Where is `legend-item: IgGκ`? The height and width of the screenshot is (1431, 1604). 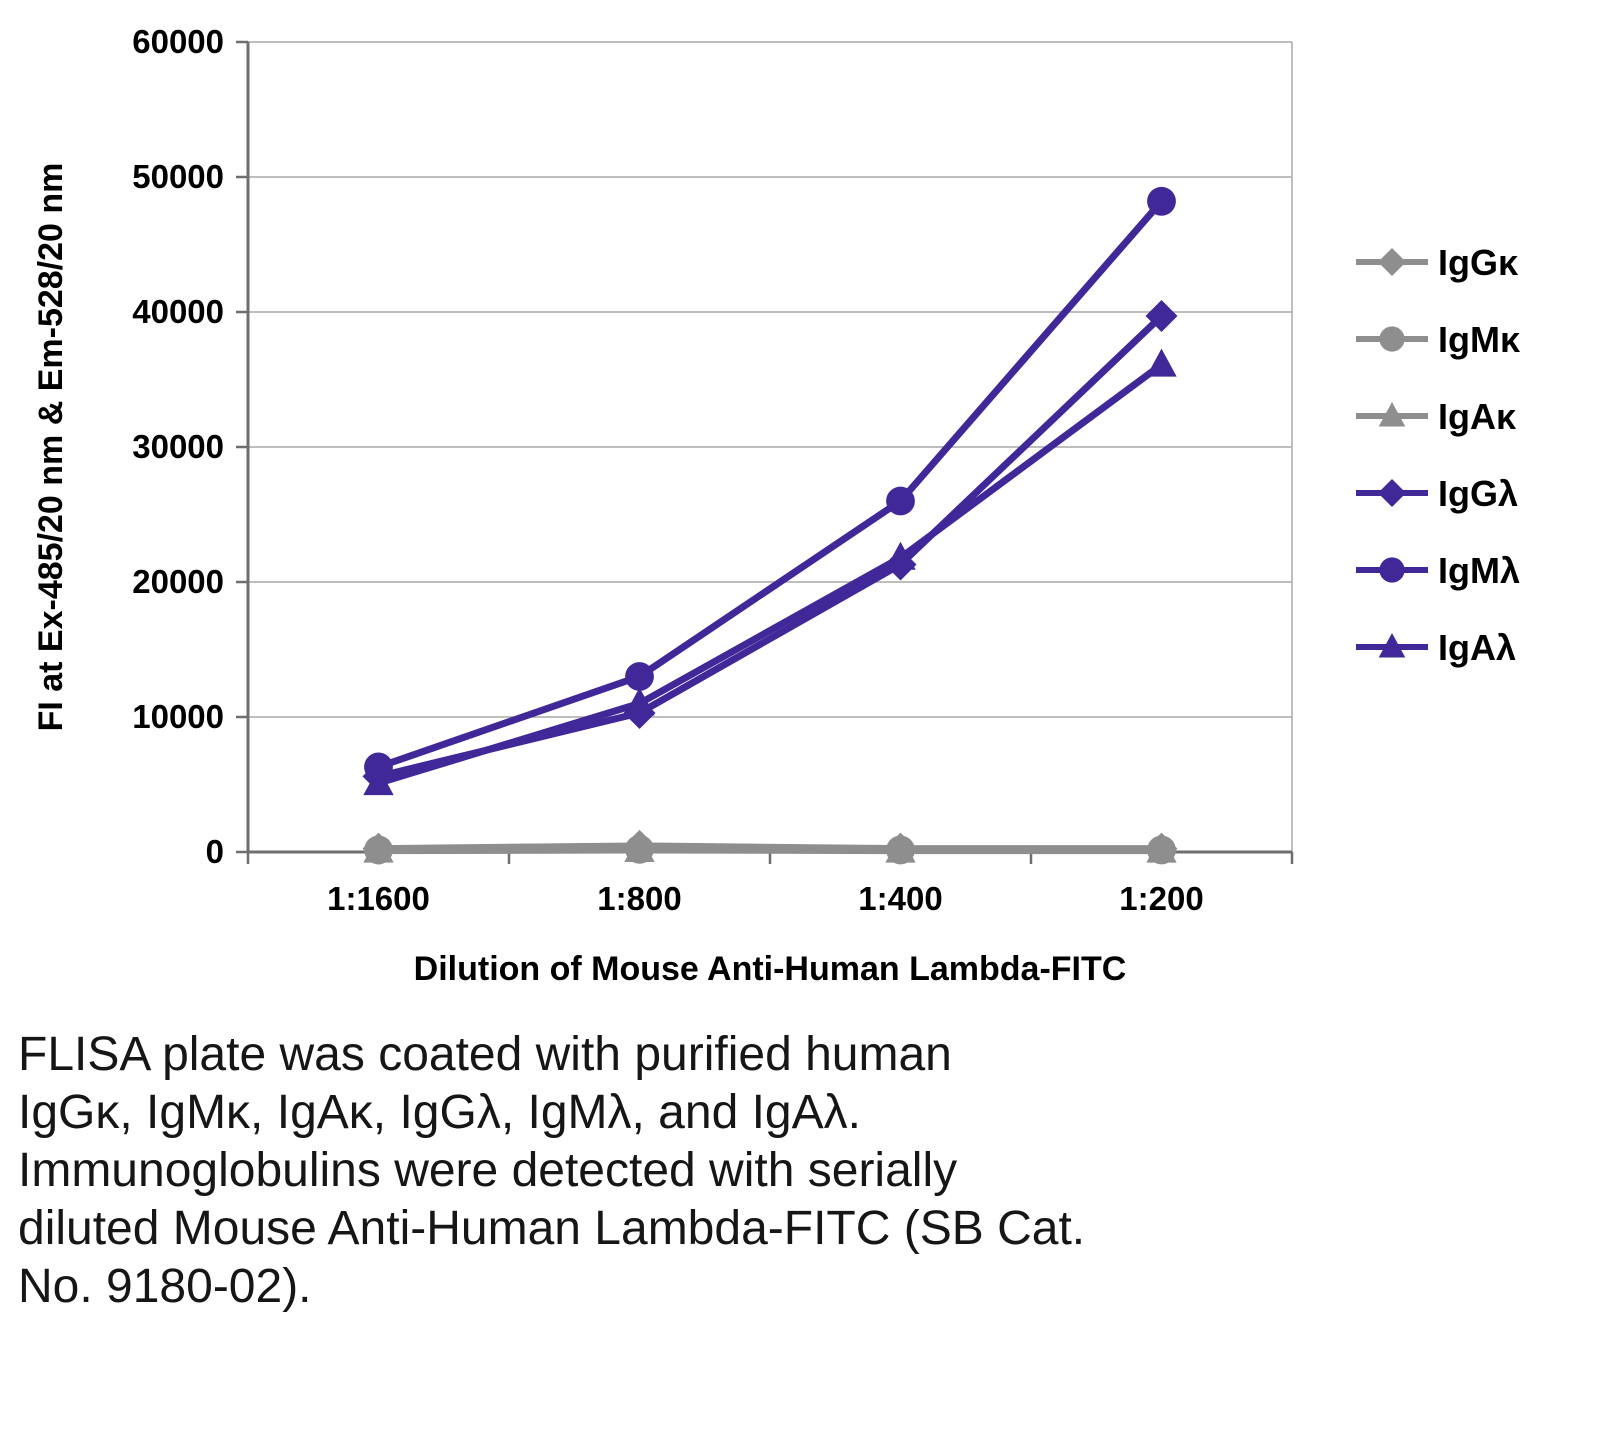 legend-item: IgGκ is located at coordinates (1437, 262).